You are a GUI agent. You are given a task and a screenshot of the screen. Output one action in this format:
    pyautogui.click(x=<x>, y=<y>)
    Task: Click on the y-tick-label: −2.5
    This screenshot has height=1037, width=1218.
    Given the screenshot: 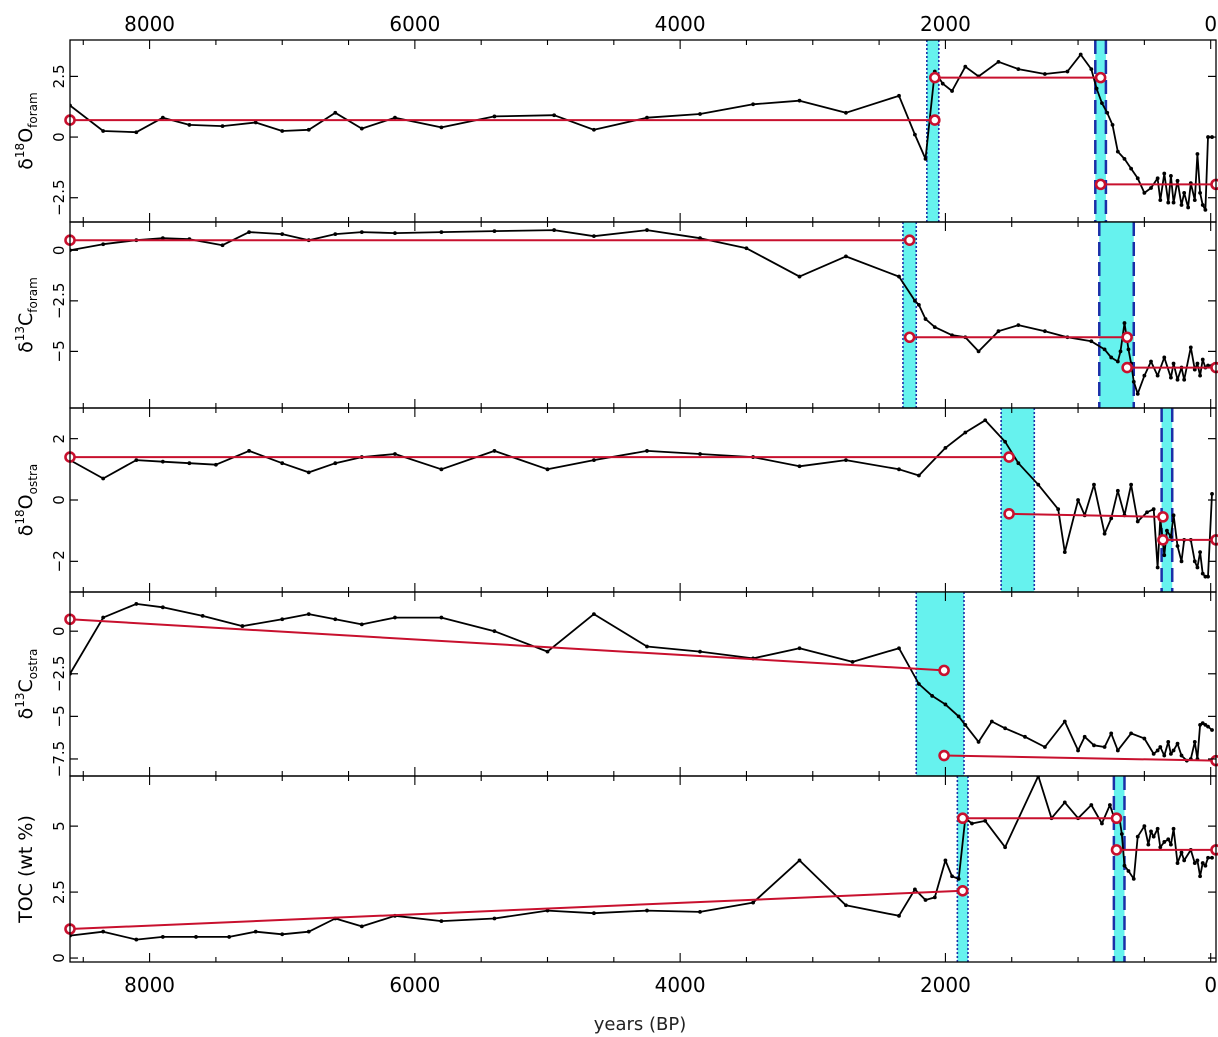 What is the action you would take?
    pyautogui.click(x=59, y=197)
    